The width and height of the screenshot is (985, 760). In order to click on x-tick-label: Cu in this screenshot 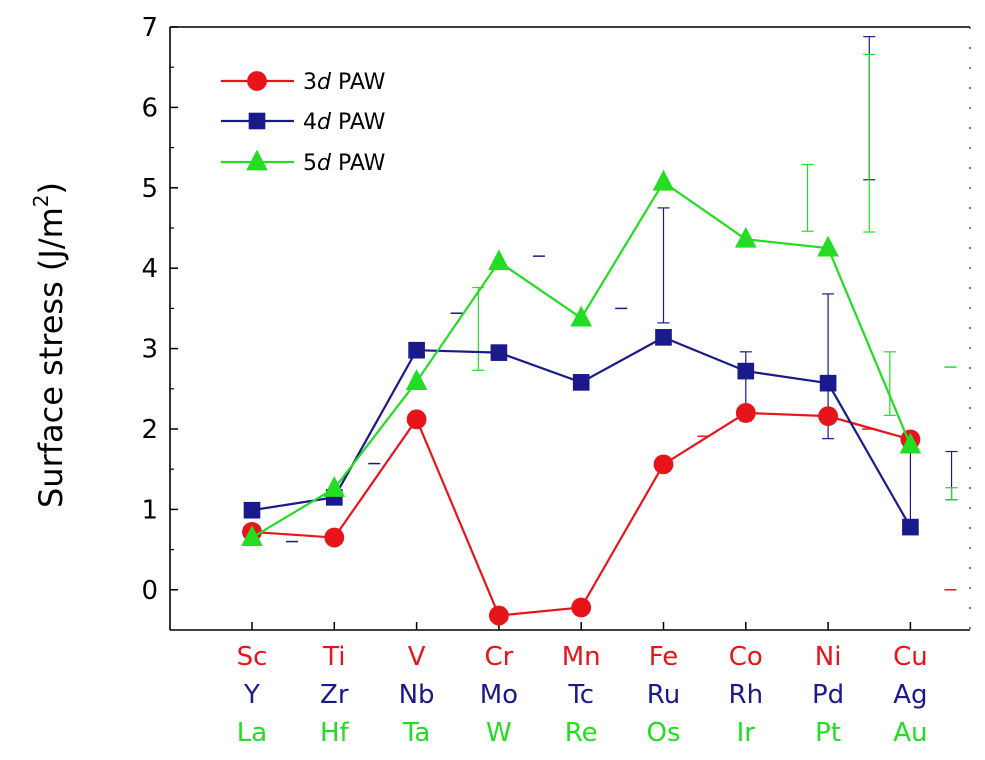, I will do `click(910, 657)`.